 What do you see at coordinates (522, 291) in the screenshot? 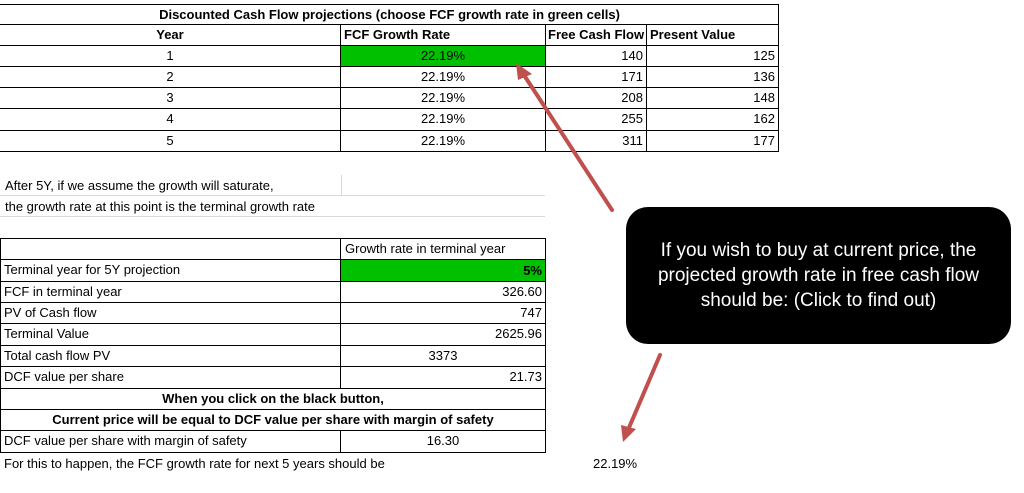
I see `terminal-row-value: 326.60` at bounding box center [522, 291].